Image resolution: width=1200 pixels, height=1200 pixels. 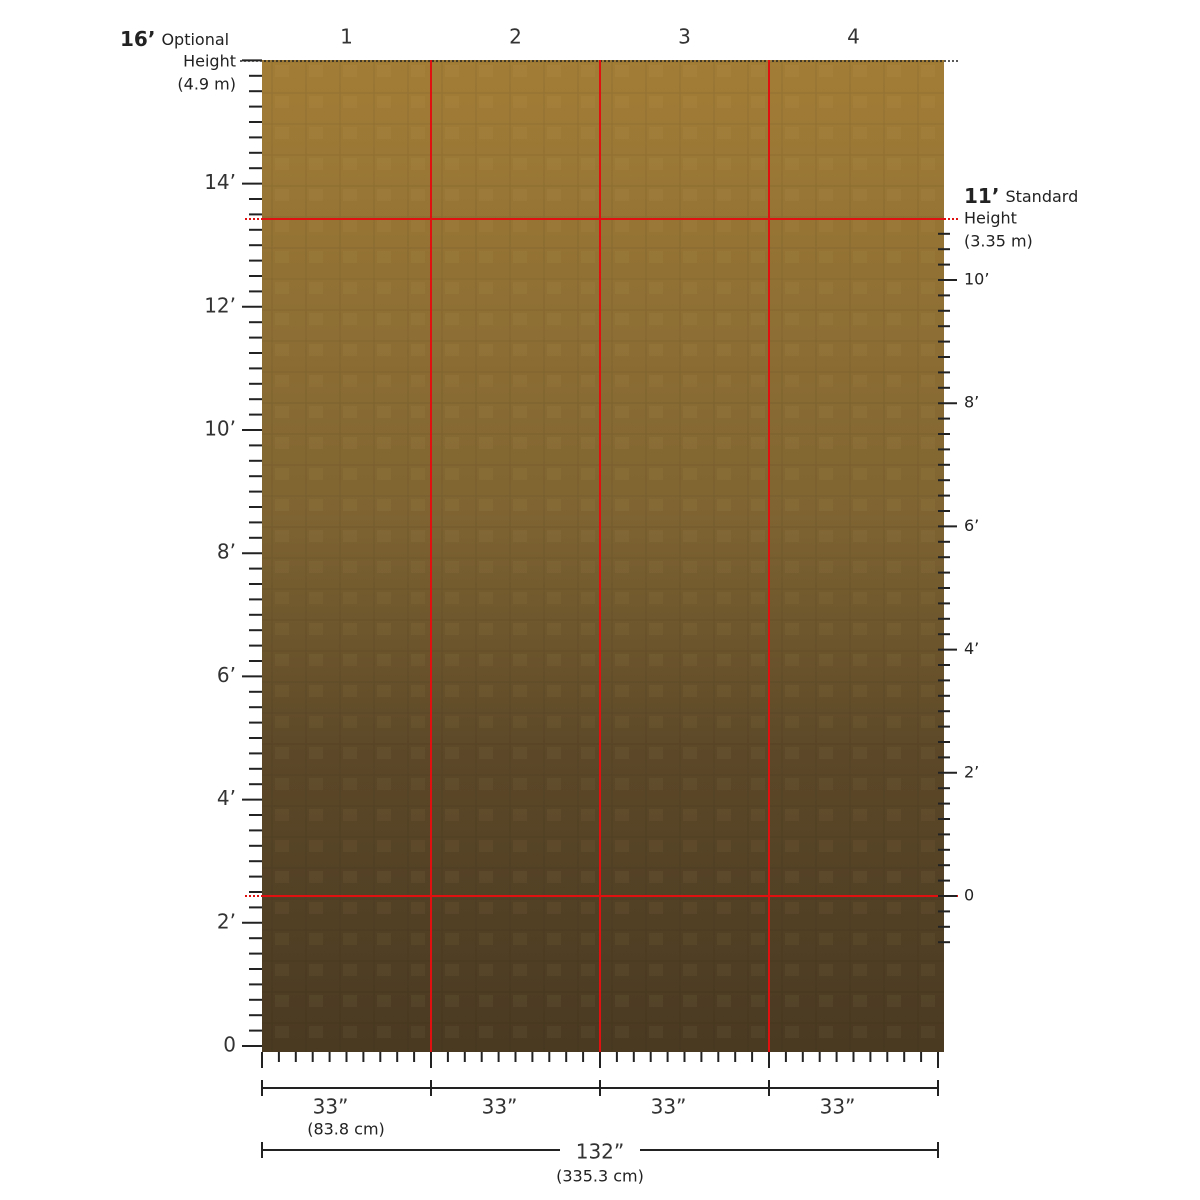 What do you see at coordinates (220, 429) in the screenshot?
I see `left-scale-label: 10’` at bounding box center [220, 429].